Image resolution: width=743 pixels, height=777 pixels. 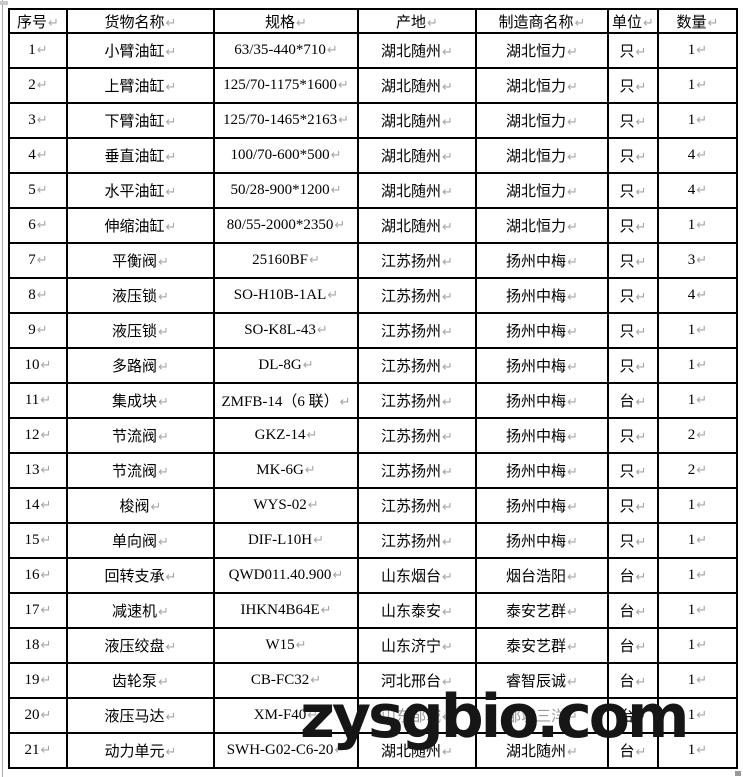 I want to click on header-cell-unit: 单位↵, so click(x=633, y=21).